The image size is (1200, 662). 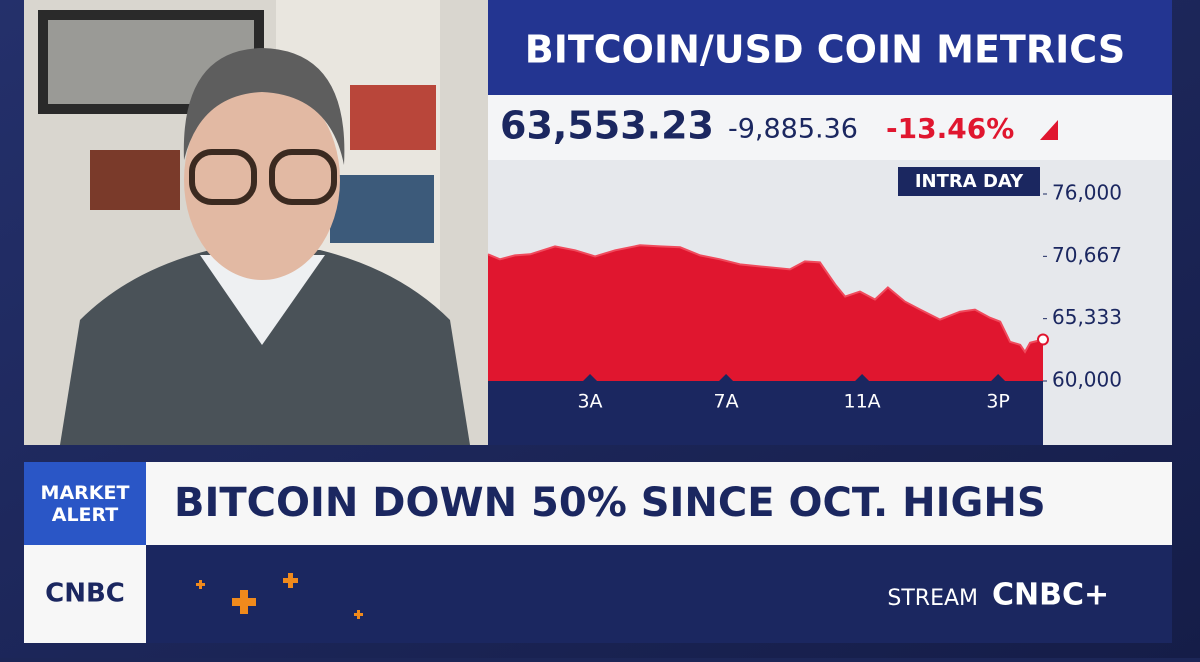 I want to click on logo: CNBC, so click(x=85, y=594).